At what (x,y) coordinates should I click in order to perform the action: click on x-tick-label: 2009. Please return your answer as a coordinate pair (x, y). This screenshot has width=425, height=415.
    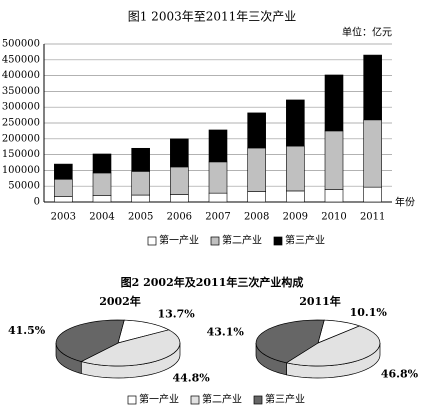
    Looking at the image, I should click on (295, 217).